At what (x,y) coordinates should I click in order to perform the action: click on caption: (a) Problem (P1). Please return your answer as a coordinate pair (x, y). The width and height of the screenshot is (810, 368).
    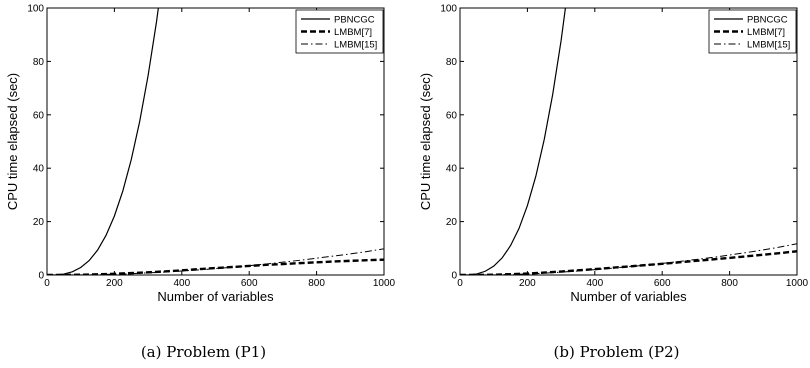
    Looking at the image, I should click on (203, 352).